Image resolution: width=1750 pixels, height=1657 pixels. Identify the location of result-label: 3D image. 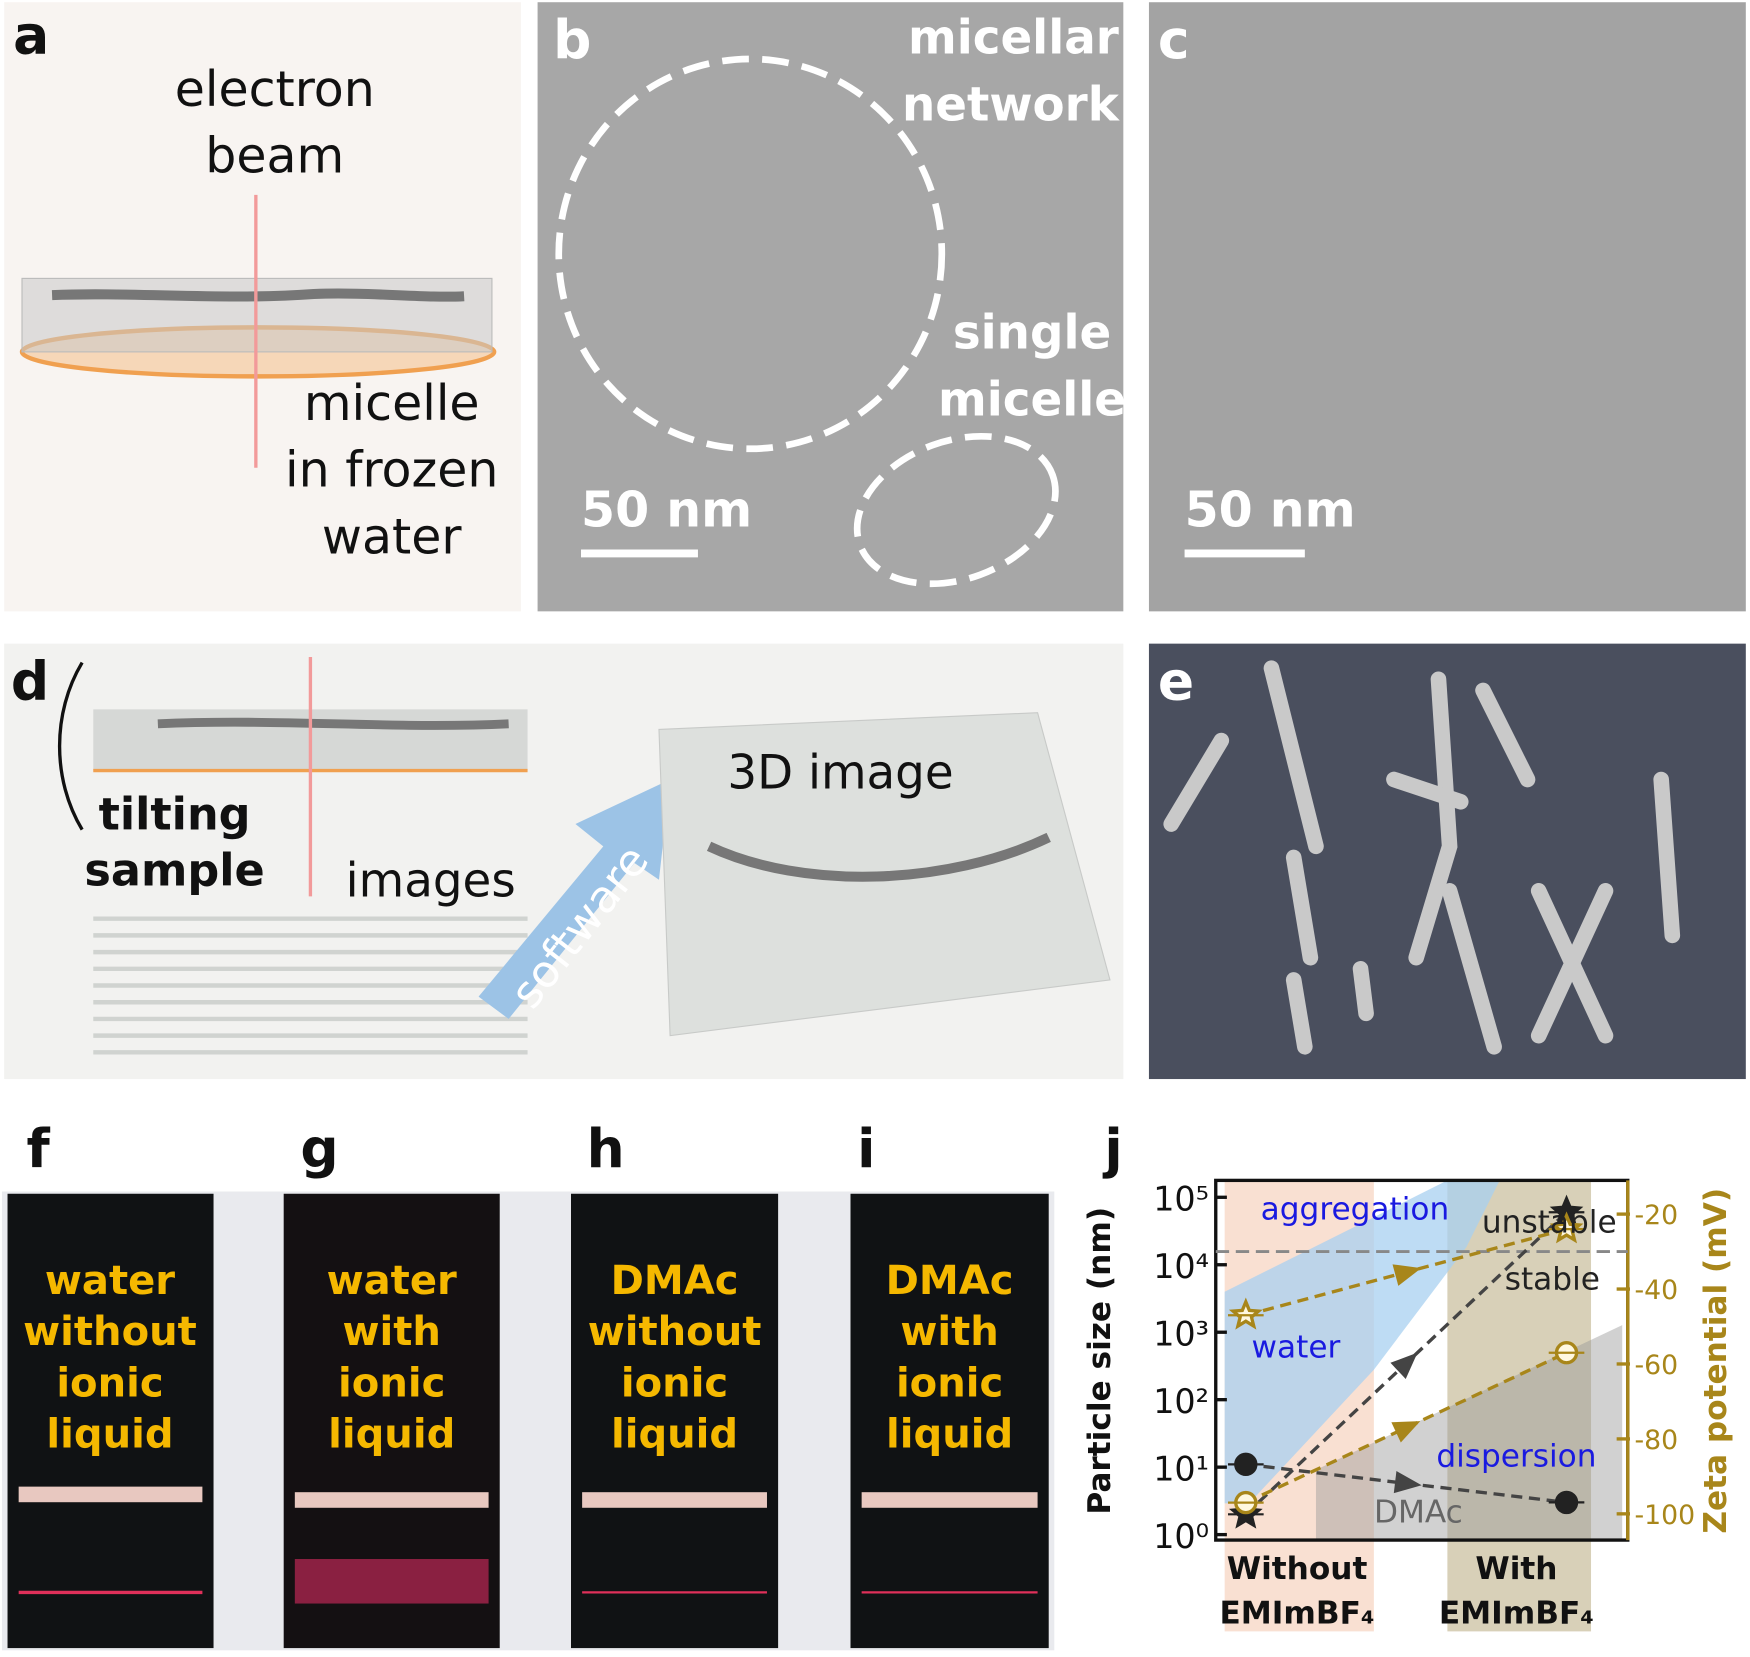
(840, 773).